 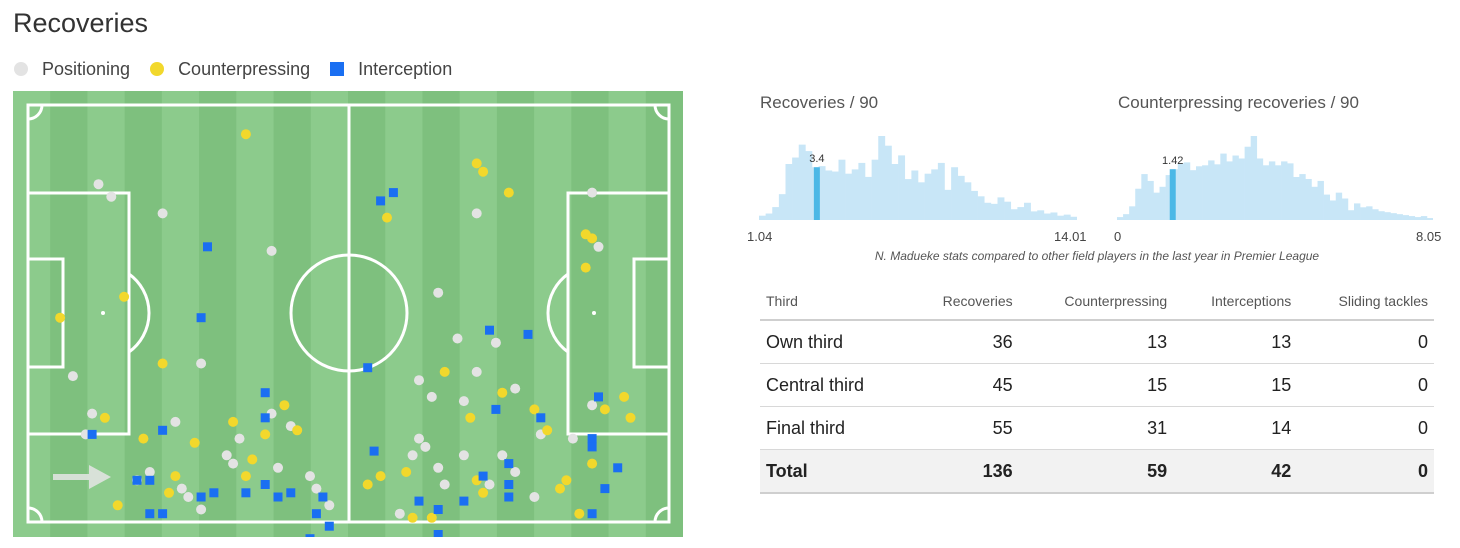 I want to click on column-header-third: Third, so click(x=834, y=302).